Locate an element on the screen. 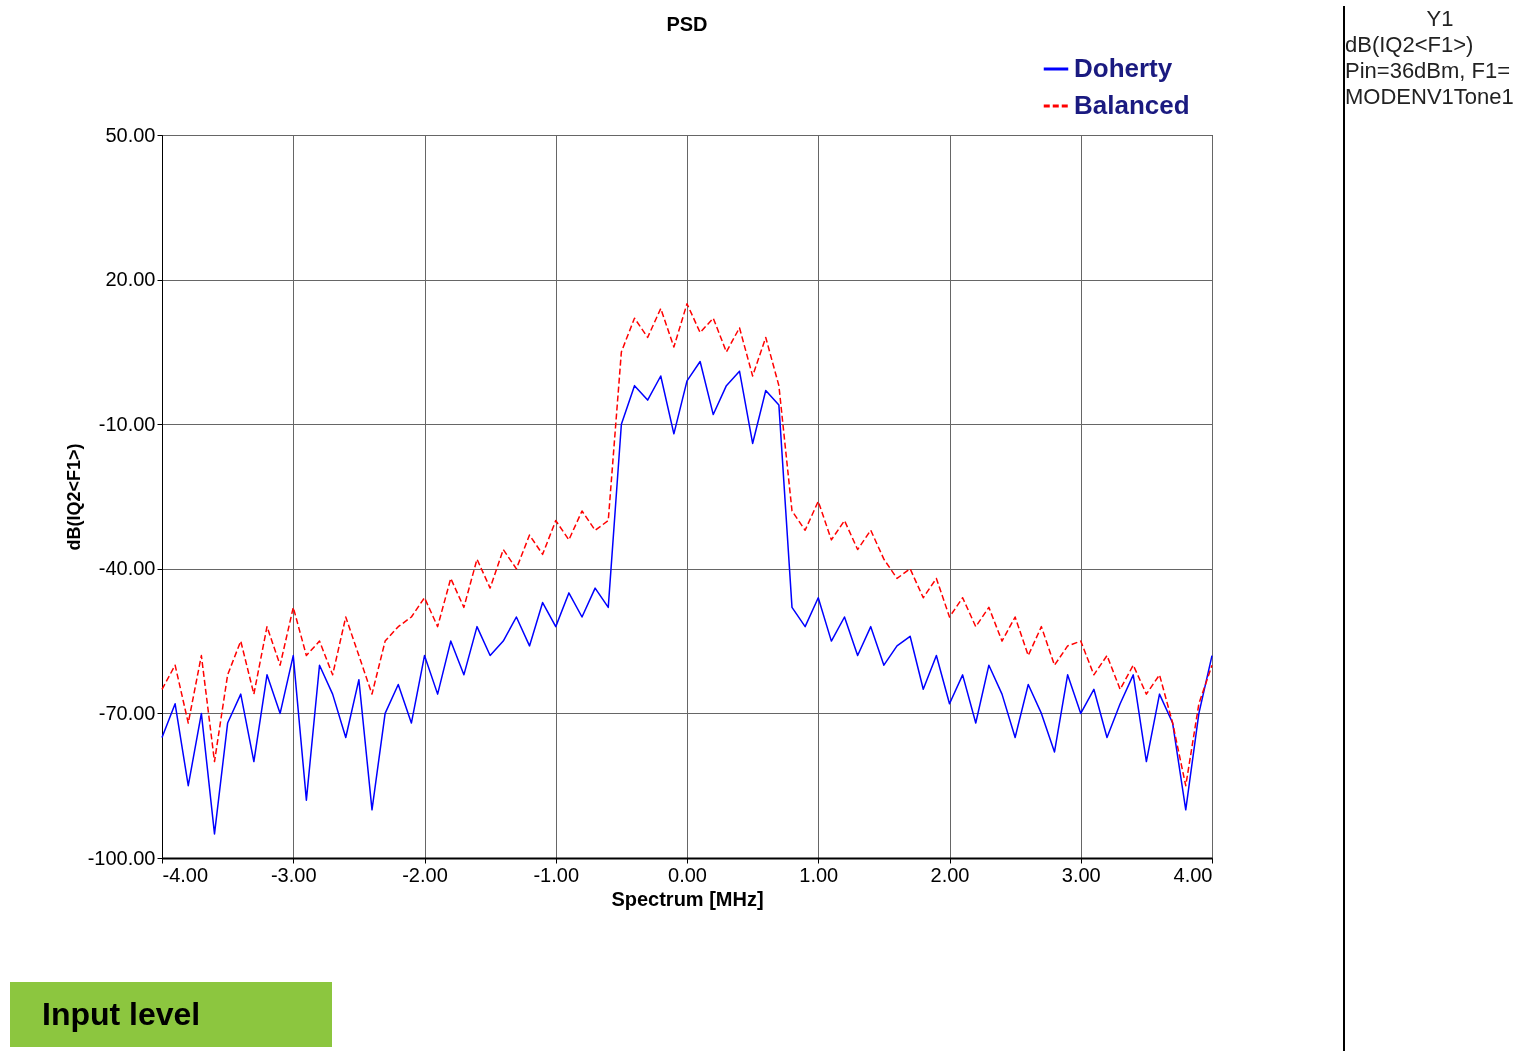  text: dB(IQ2<F1>) is located at coordinates (1410, 45).